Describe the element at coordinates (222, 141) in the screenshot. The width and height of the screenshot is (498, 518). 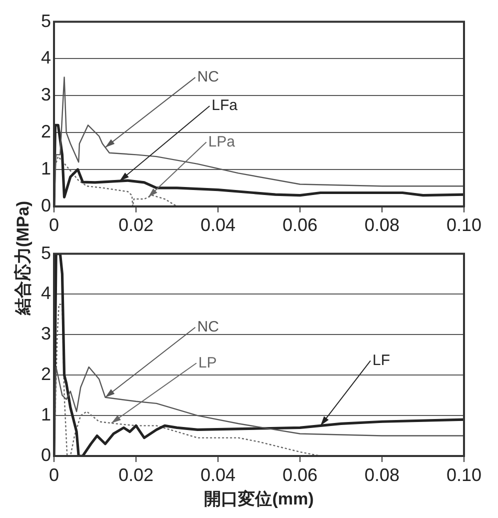
I see `text: LPa` at that location.